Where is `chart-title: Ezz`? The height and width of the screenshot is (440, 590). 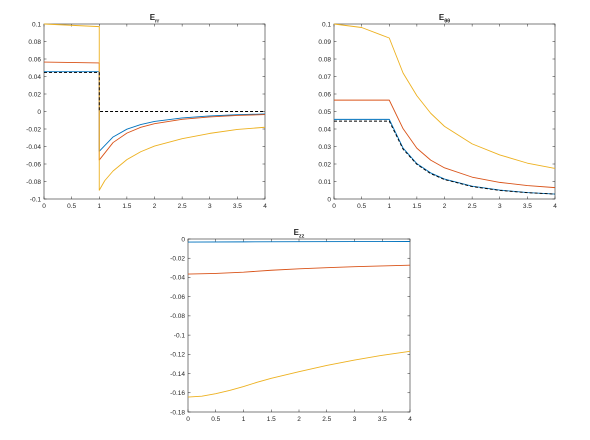
chart-title: Ezz is located at coordinates (299, 234).